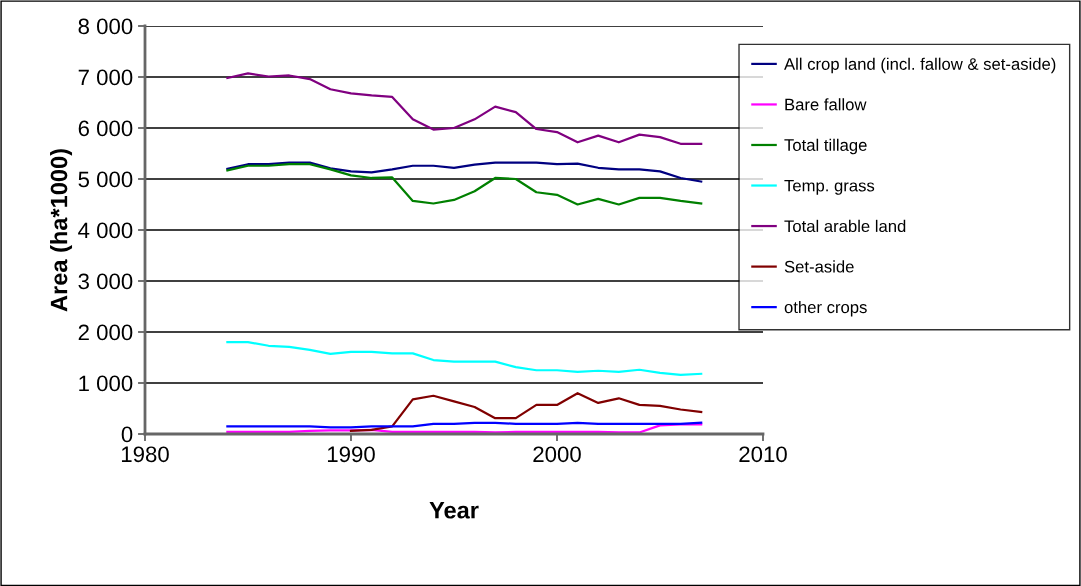 The height and width of the screenshot is (586, 1081). Describe the element at coordinates (825, 146) in the screenshot. I see `legend-label: Total tillage` at that location.